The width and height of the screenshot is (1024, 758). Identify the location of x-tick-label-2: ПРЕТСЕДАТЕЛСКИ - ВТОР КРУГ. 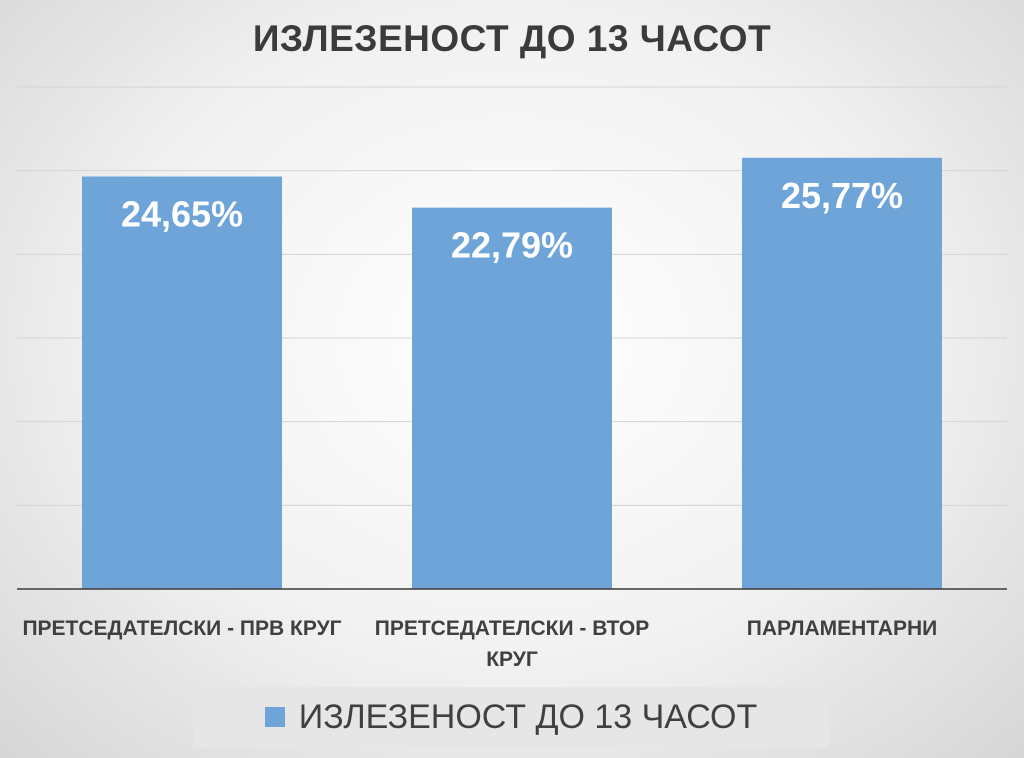
(512, 644).